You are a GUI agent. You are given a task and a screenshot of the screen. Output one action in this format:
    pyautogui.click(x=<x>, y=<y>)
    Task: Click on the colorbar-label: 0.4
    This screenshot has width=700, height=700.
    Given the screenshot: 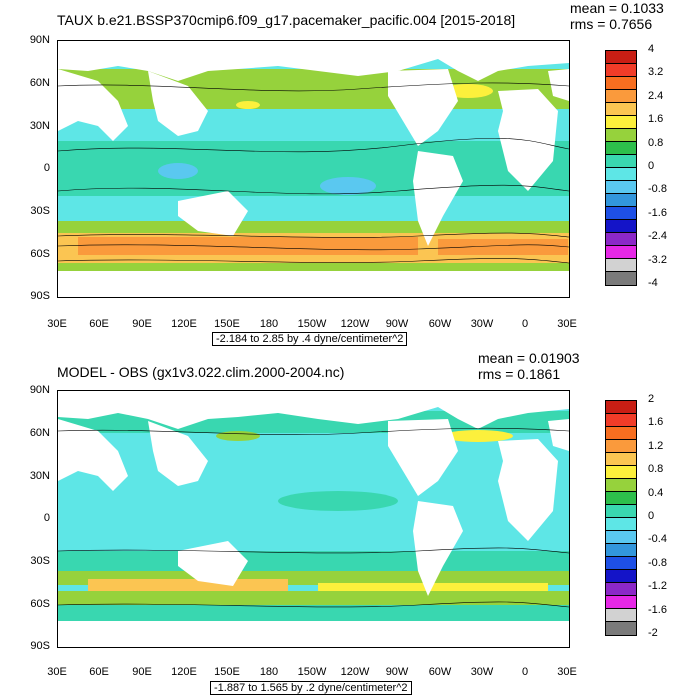 What is the action you would take?
    pyautogui.click(x=656, y=492)
    